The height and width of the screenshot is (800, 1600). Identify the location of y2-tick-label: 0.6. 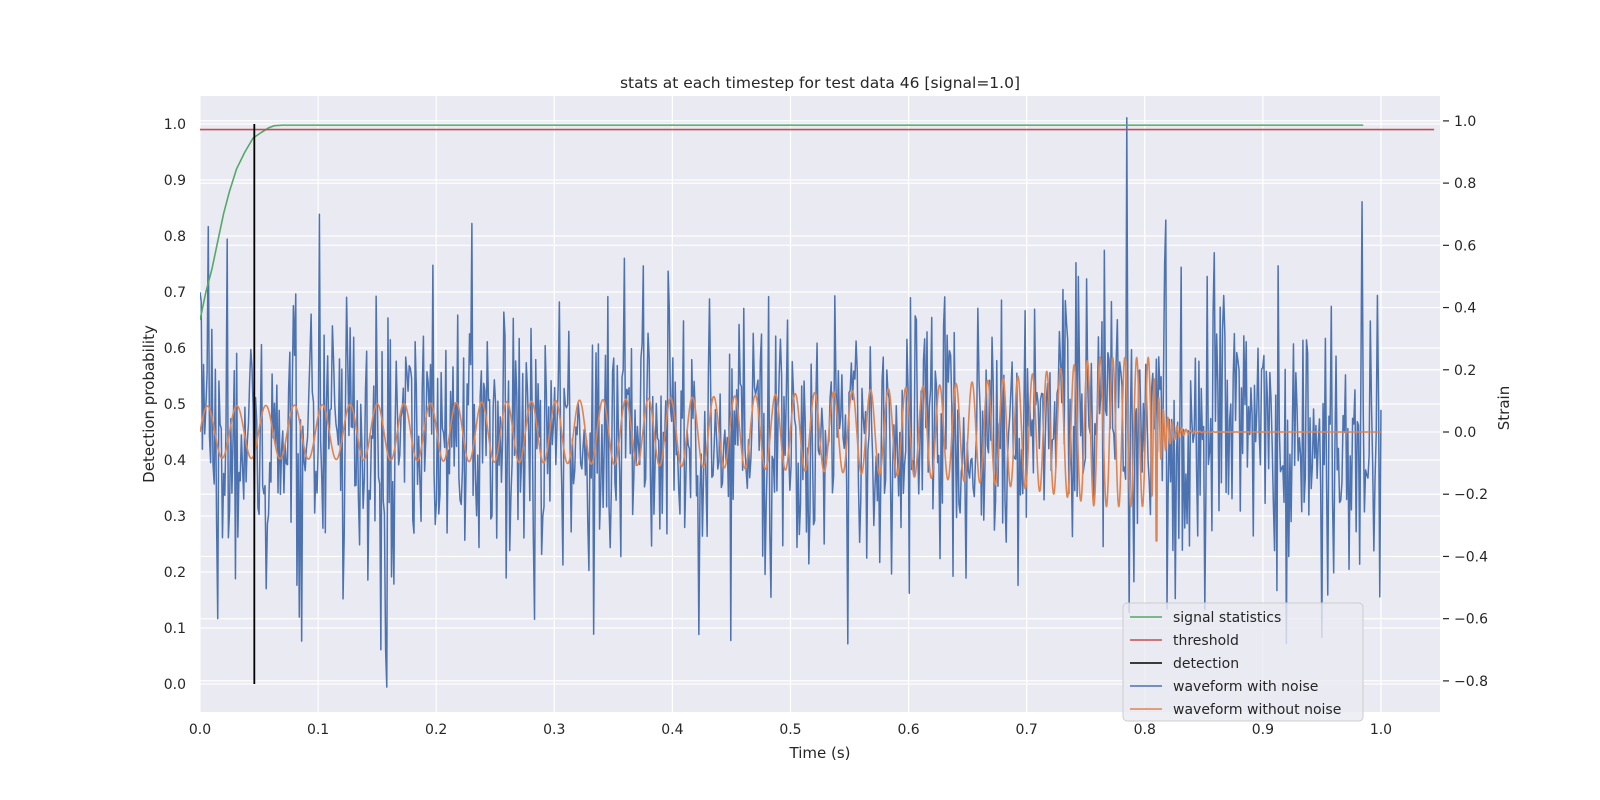
(1465, 246).